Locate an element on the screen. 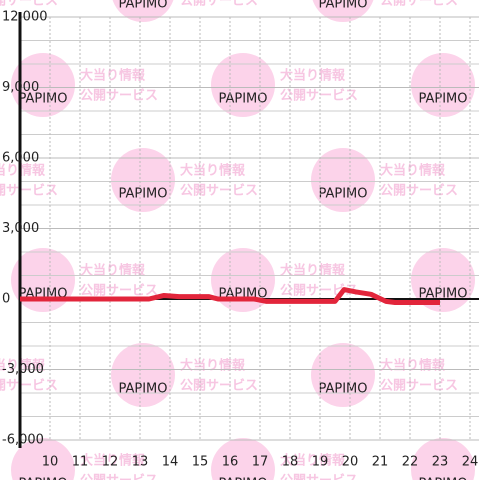 This screenshot has height=480, width=480. x-tick-label: 11 is located at coordinates (80, 462).